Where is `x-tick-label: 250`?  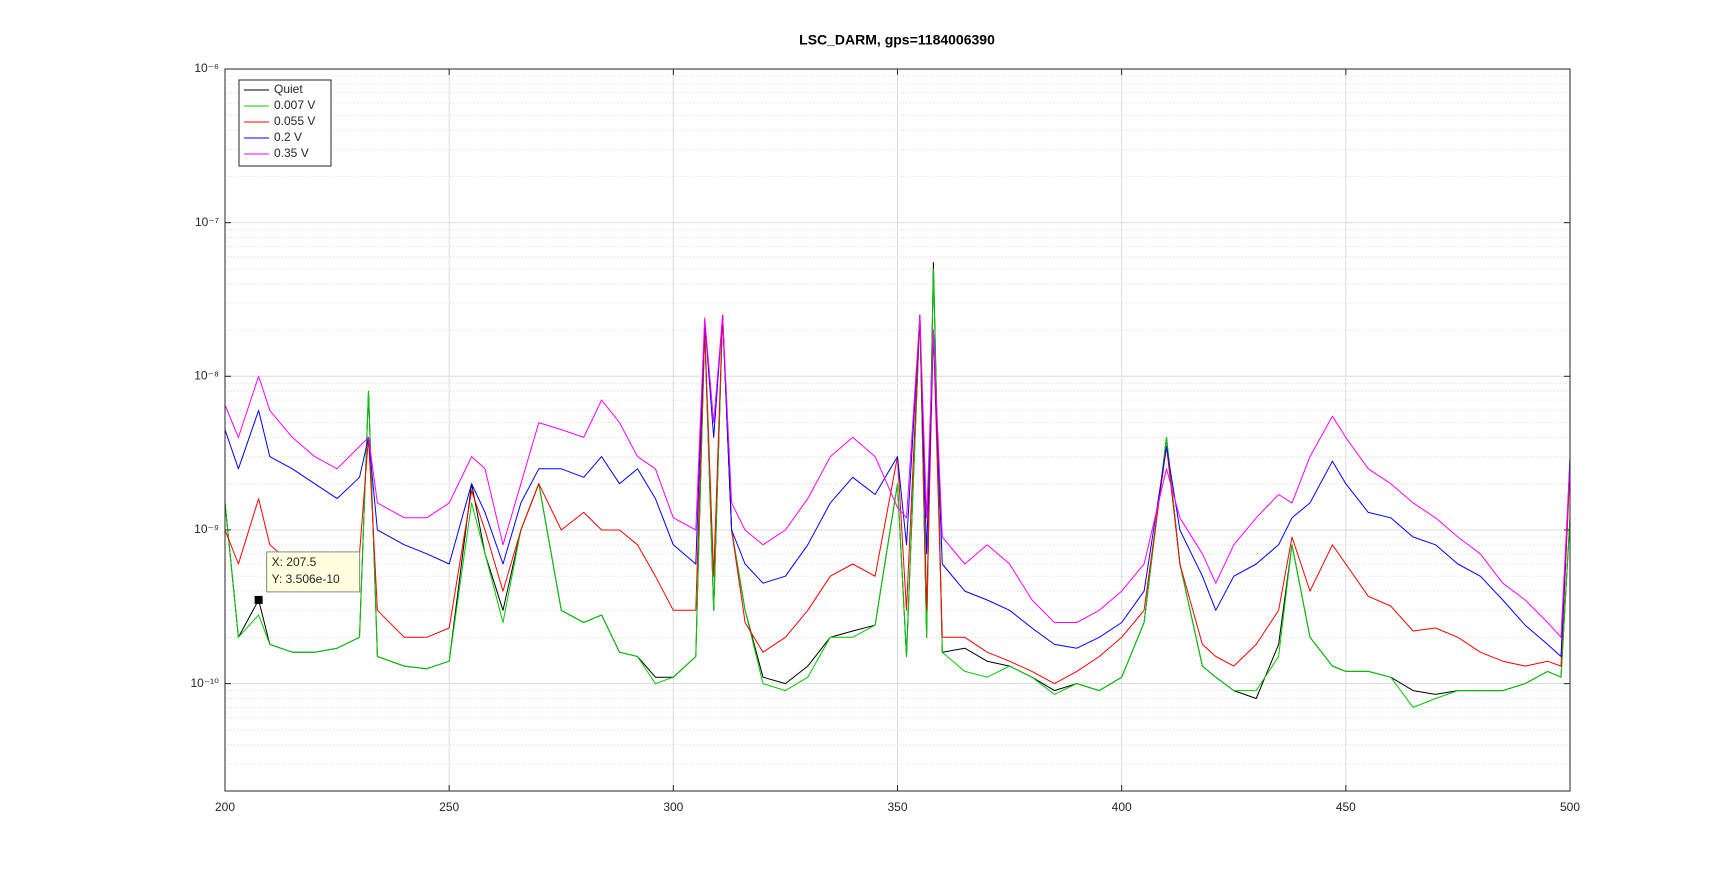
x-tick-label: 250 is located at coordinates (449, 807).